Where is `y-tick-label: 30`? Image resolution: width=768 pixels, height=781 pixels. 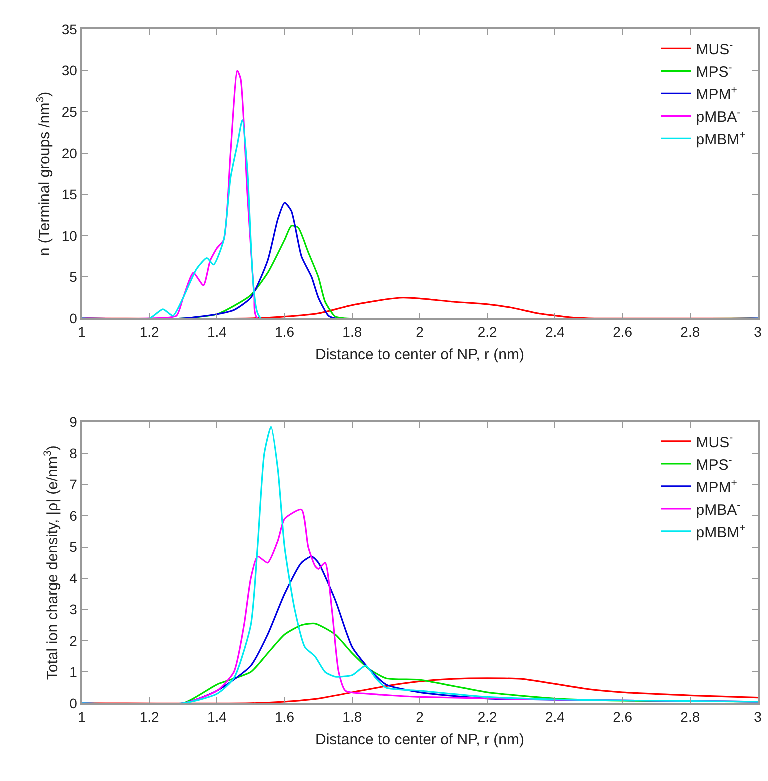
y-tick-label: 30 is located at coordinates (70, 70).